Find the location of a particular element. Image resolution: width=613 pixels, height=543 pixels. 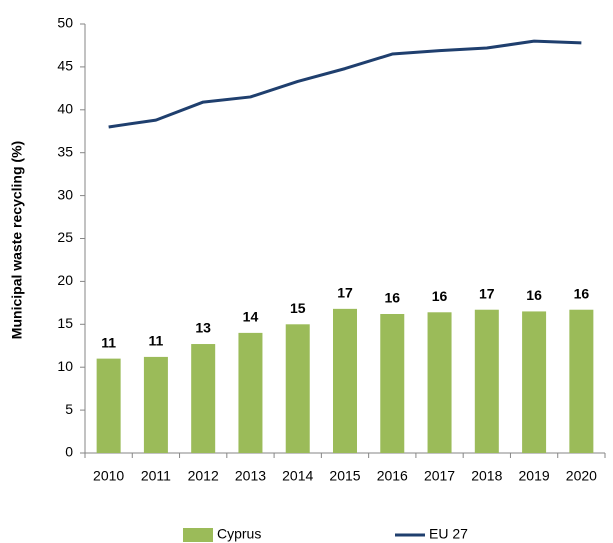

y-tick-label: 0 is located at coordinates (69, 452).